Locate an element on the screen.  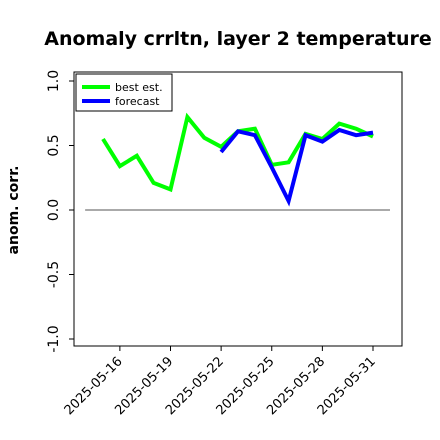
y-tick-label: -0.5 is located at coordinates (54, 274).